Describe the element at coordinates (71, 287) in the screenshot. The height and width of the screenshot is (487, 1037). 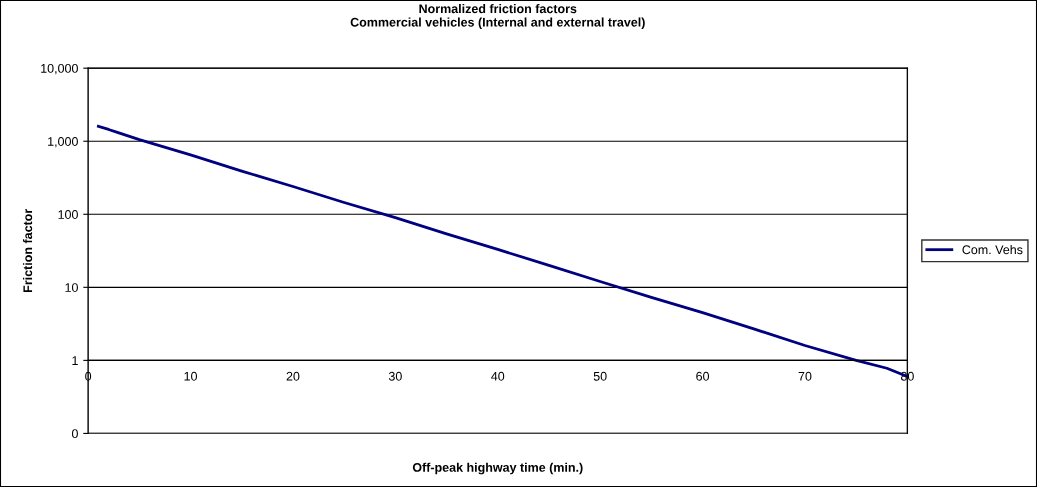
I see `y-tick-label: 10` at that location.